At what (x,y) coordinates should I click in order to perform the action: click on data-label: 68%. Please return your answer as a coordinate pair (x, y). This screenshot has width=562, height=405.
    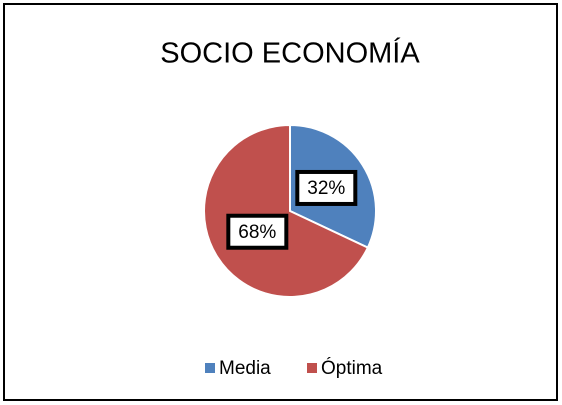
    Looking at the image, I should click on (257, 232).